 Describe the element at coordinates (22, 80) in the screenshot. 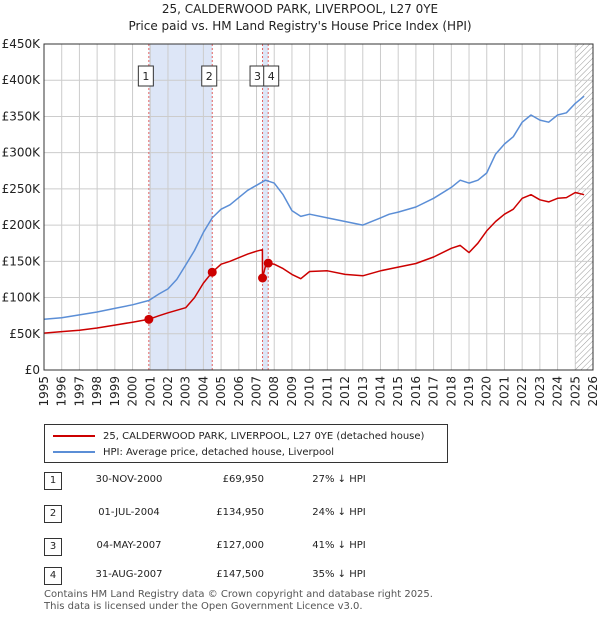

I see `y-tick-label: £400K` at that location.